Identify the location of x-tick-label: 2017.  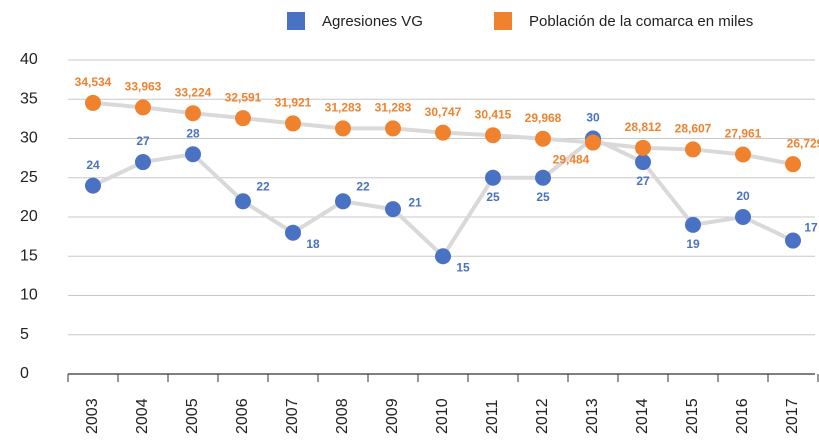
(792, 416).